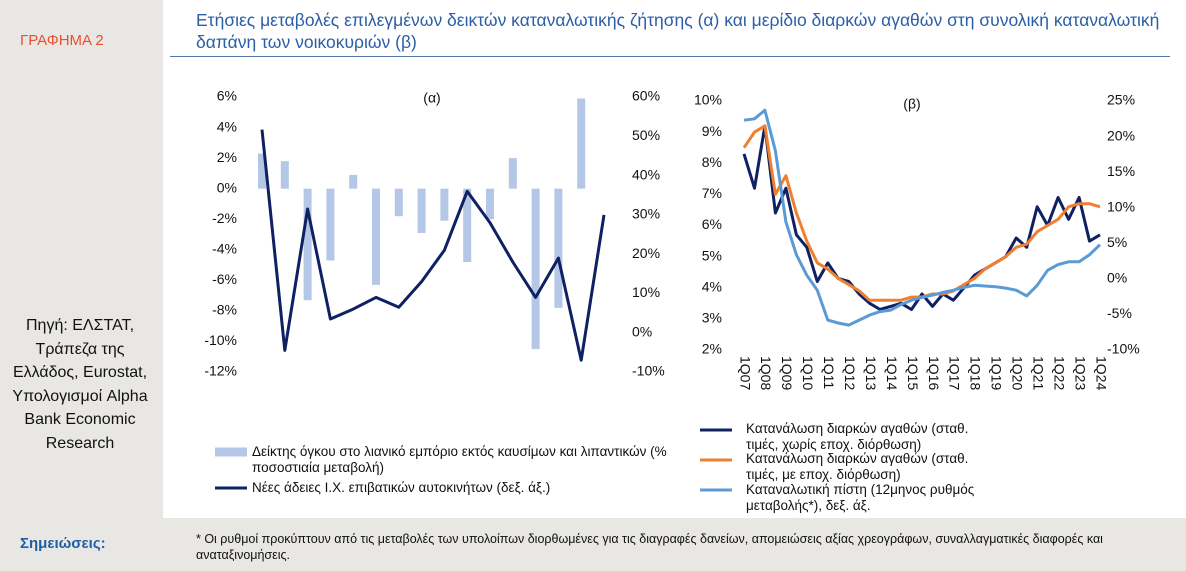 This screenshot has width=1186, height=571. Describe the element at coordinates (220, 371) in the screenshot. I see `y-tick-label: -12%` at that location.